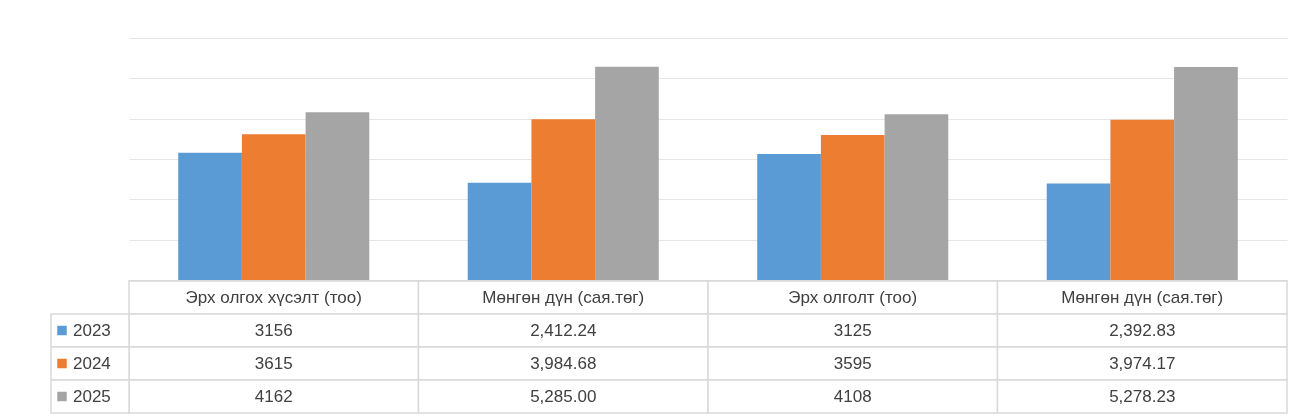  What do you see at coordinates (92, 330) in the screenshot?
I see `legend-label: 2023` at bounding box center [92, 330].